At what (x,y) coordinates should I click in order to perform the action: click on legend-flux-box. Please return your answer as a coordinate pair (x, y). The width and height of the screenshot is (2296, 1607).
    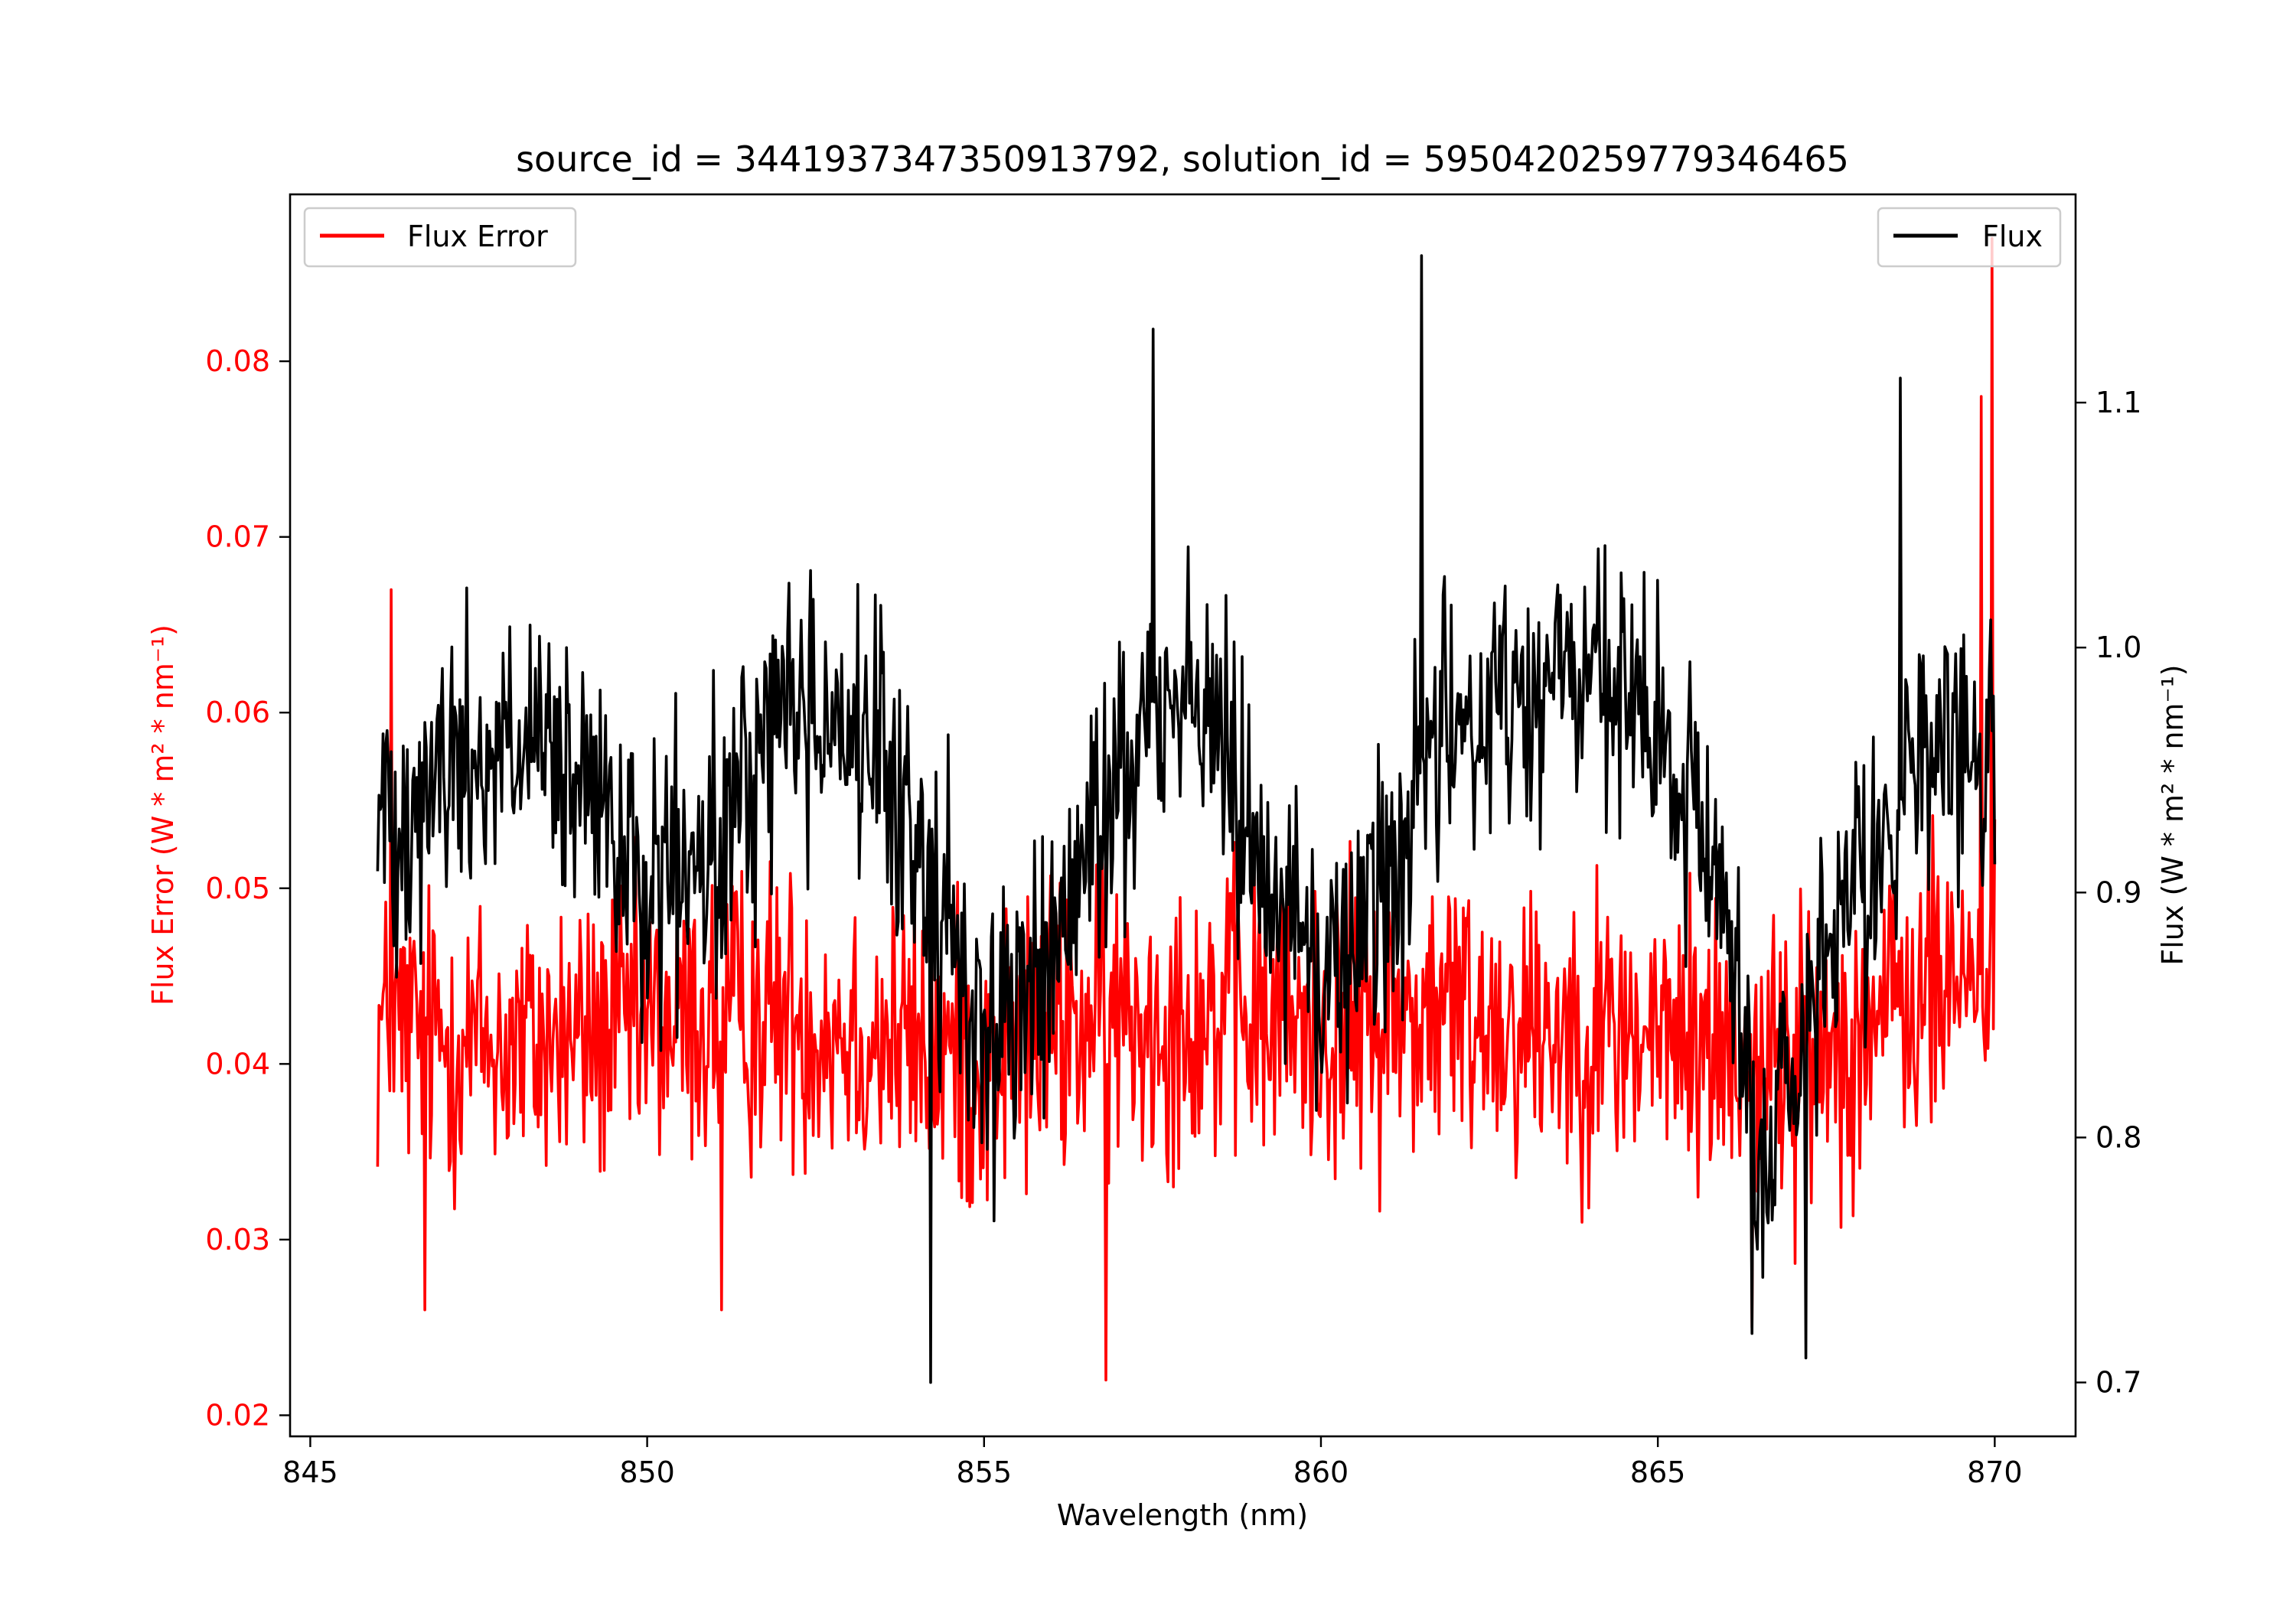
    Looking at the image, I should click on (1969, 237).